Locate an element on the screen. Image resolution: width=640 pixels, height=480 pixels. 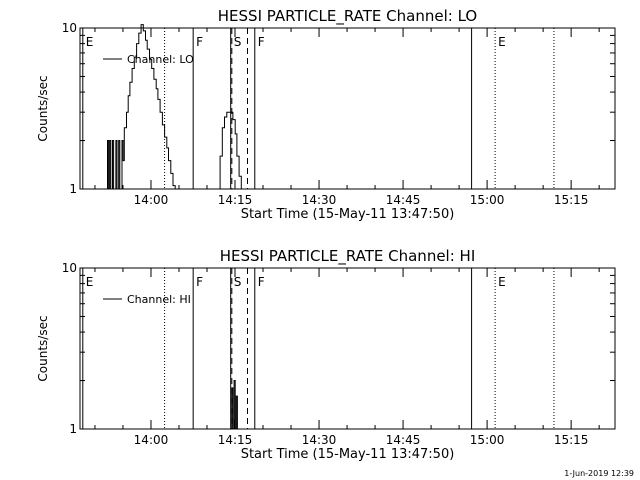
panel-2-x-tick-label-2: 14:30 is located at coordinates (319, 440).